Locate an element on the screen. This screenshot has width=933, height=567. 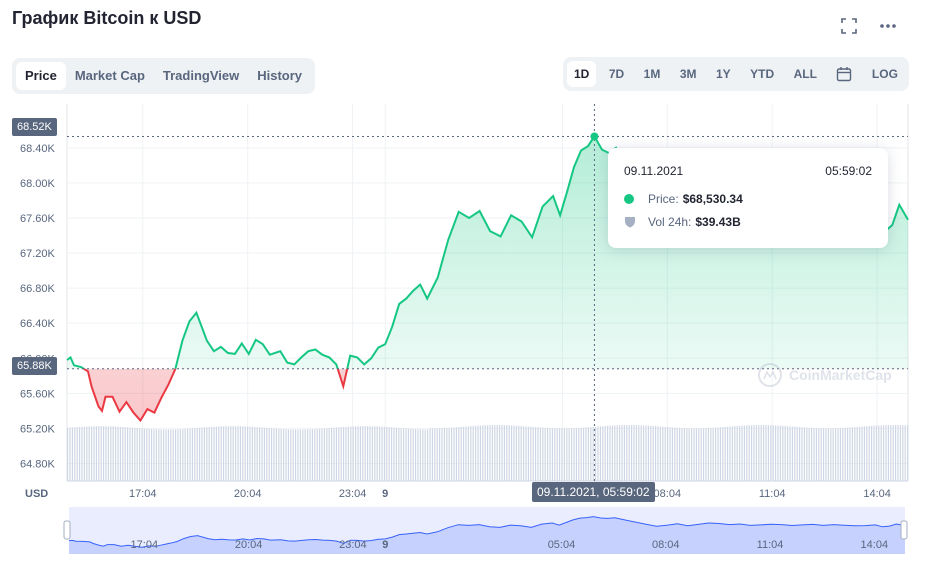
range-log: LOG is located at coordinates (884, 74).